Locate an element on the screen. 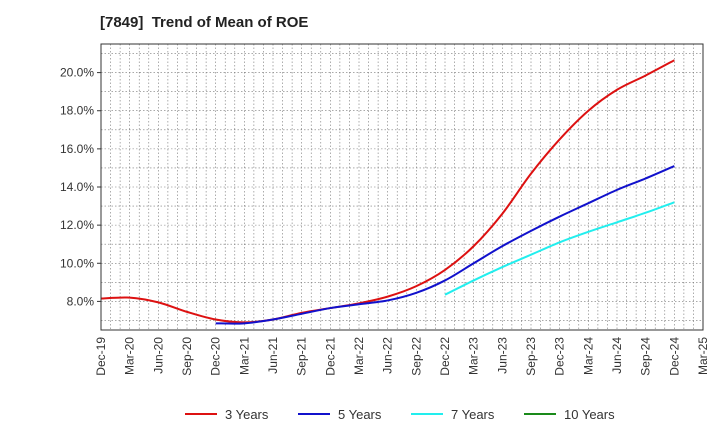 Image resolution: width=720 pixels, height=440 pixels. y-tick-label: 12.0% is located at coordinates (77, 225).